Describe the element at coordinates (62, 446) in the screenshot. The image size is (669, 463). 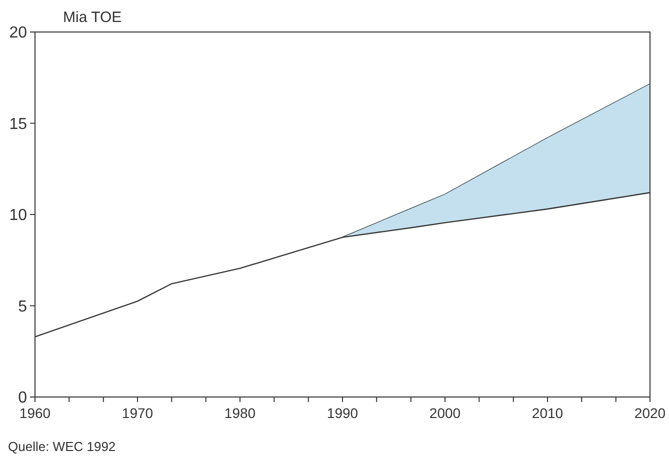
I see `source-note: Quelle: WEC 1992` at that location.